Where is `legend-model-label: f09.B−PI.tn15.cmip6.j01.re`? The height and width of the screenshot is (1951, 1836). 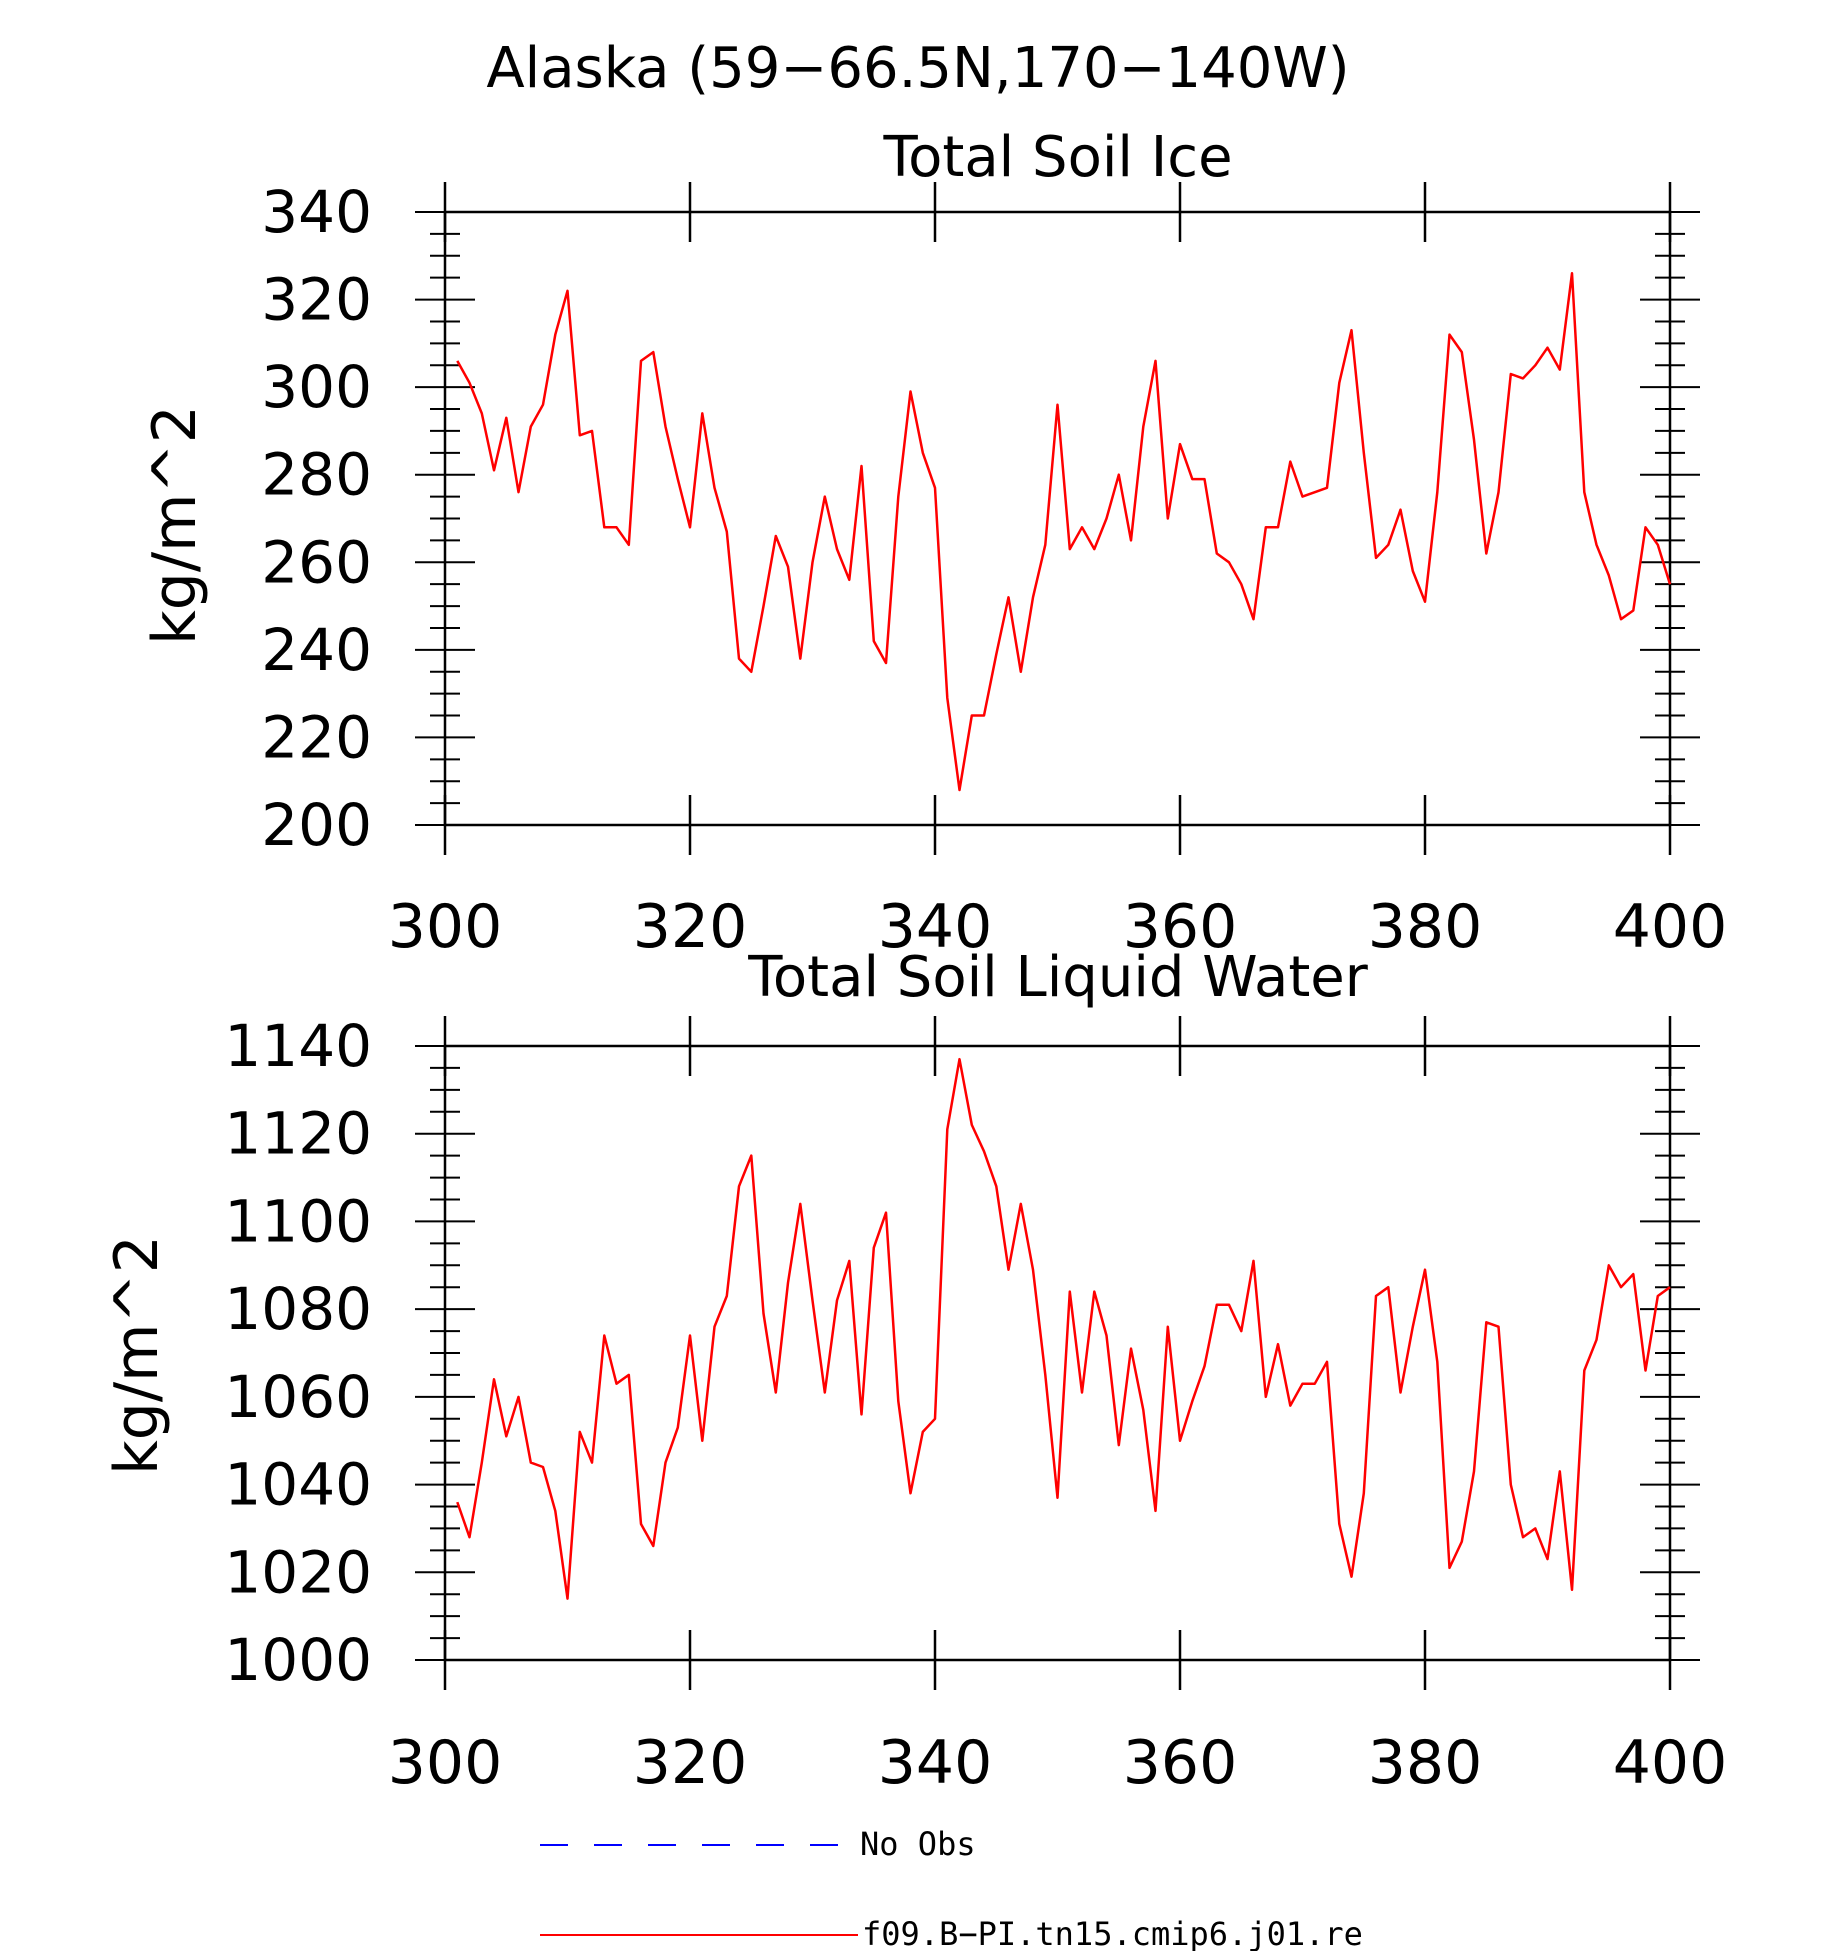 legend-model-label: f09.B−PI.tn15.cmip6.j01.re is located at coordinates (1112, 1933).